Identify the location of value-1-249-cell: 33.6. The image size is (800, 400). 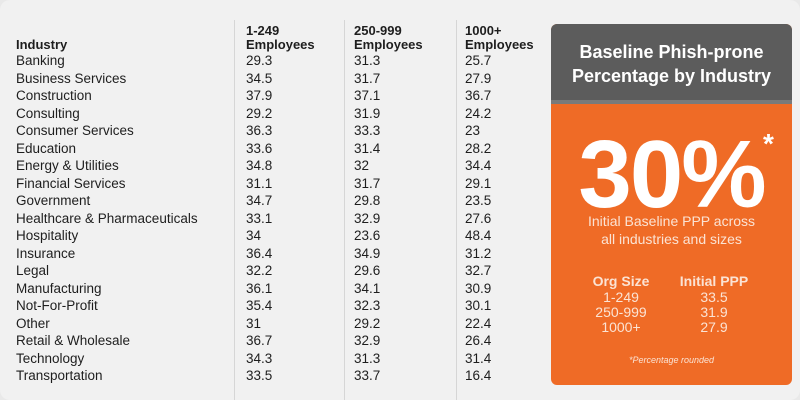
(259, 148).